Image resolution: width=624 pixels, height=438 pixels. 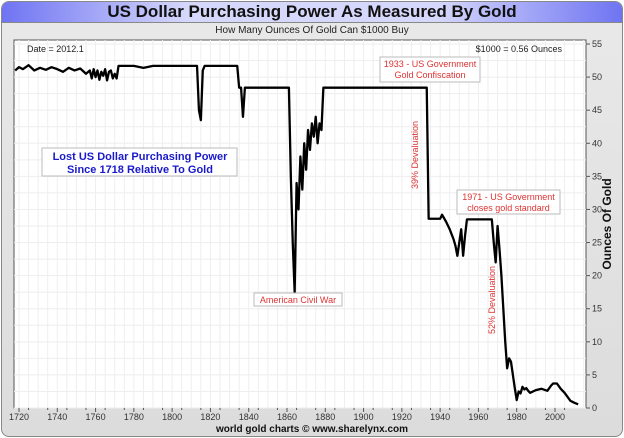 I want to click on y-tick-label: 45, so click(x=597, y=110).